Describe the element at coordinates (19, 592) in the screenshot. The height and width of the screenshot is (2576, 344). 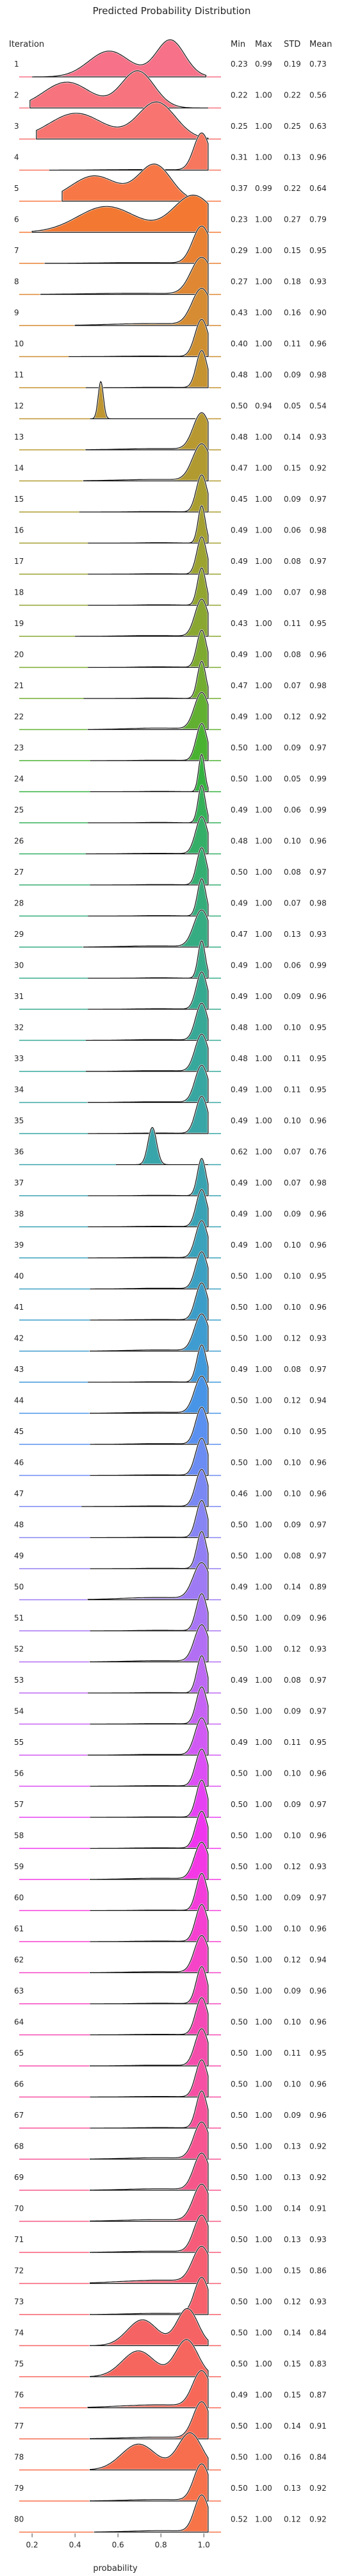
I see `row-label: 18` at that location.